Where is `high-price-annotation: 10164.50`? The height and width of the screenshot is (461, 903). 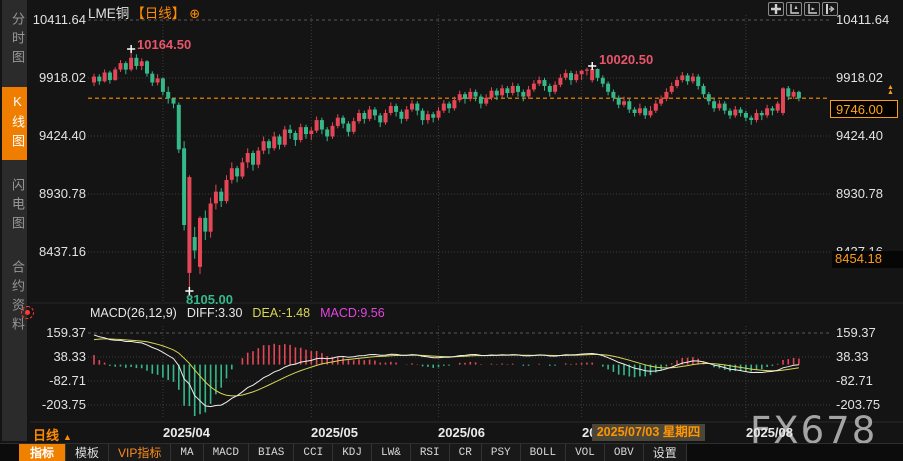
high-price-annotation: 10164.50 is located at coordinates (164, 44).